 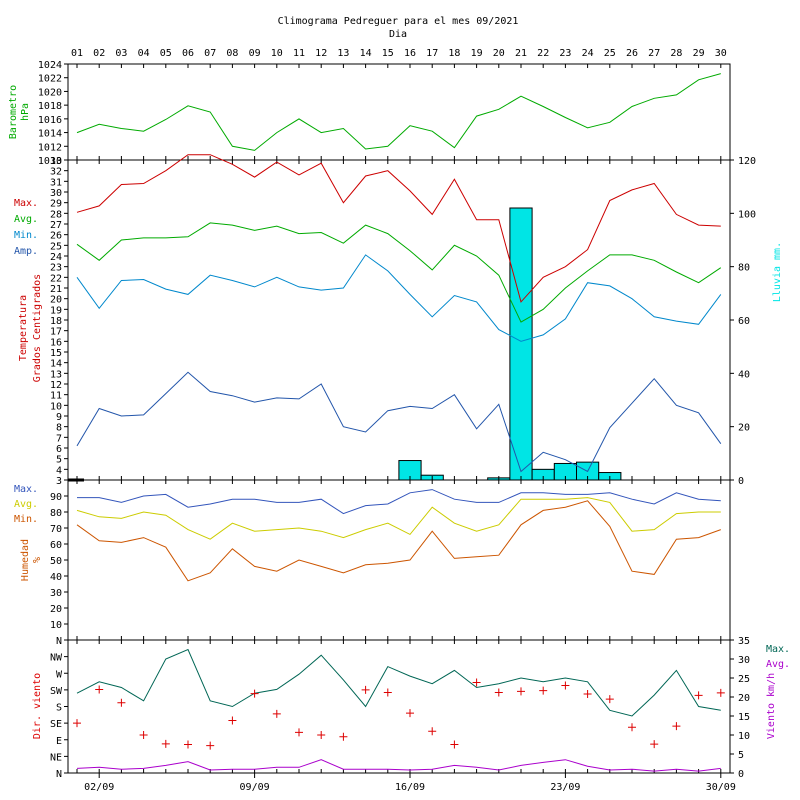 What do you see at coordinates (56, 310) in the screenshot?
I see `temp-tick-label-19: 19` at bounding box center [56, 310].